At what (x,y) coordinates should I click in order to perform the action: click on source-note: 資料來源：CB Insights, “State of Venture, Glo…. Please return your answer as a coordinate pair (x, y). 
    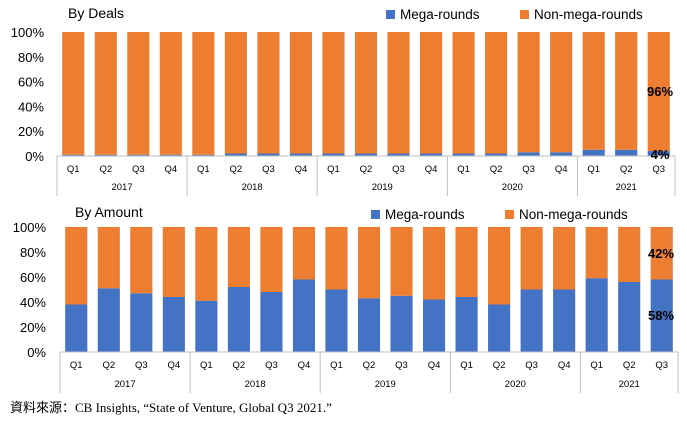
    Looking at the image, I should click on (171, 407).